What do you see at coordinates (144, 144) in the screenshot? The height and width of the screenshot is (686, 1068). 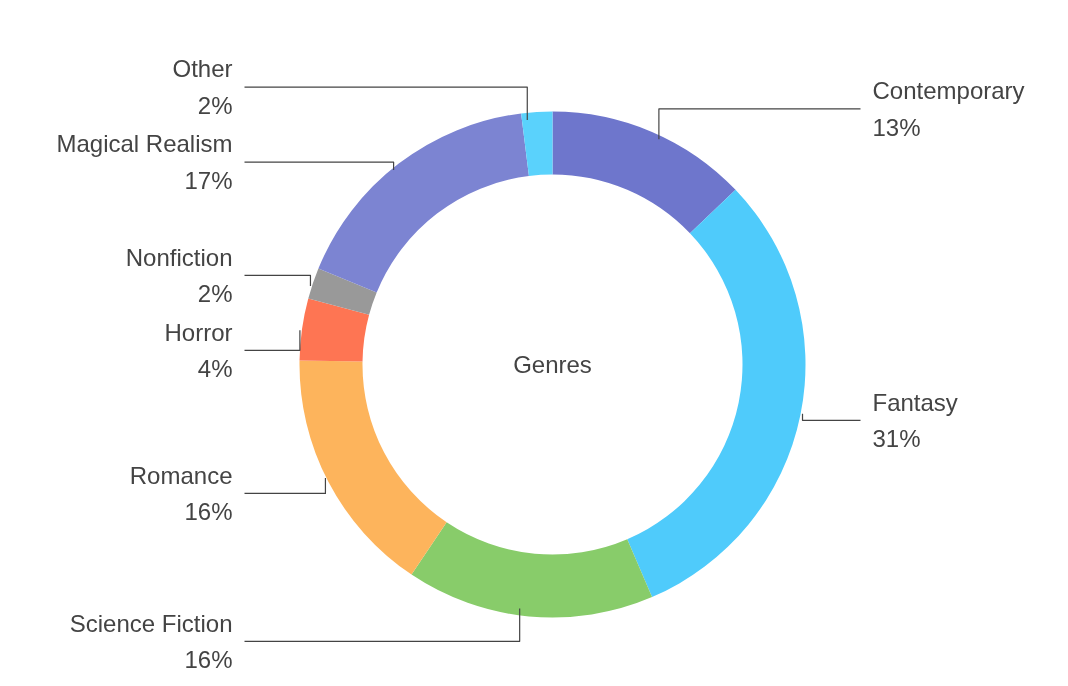 I see `slice-label: Magical Realism` at bounding box center [144, 144].